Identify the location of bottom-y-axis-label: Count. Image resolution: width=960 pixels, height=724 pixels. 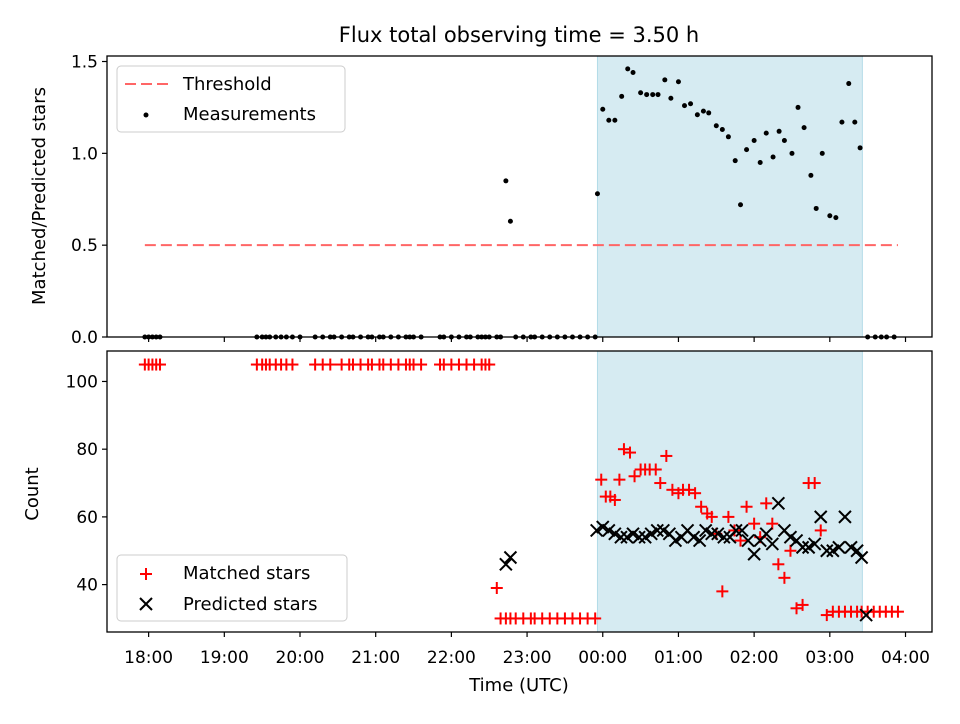
(32, 493).